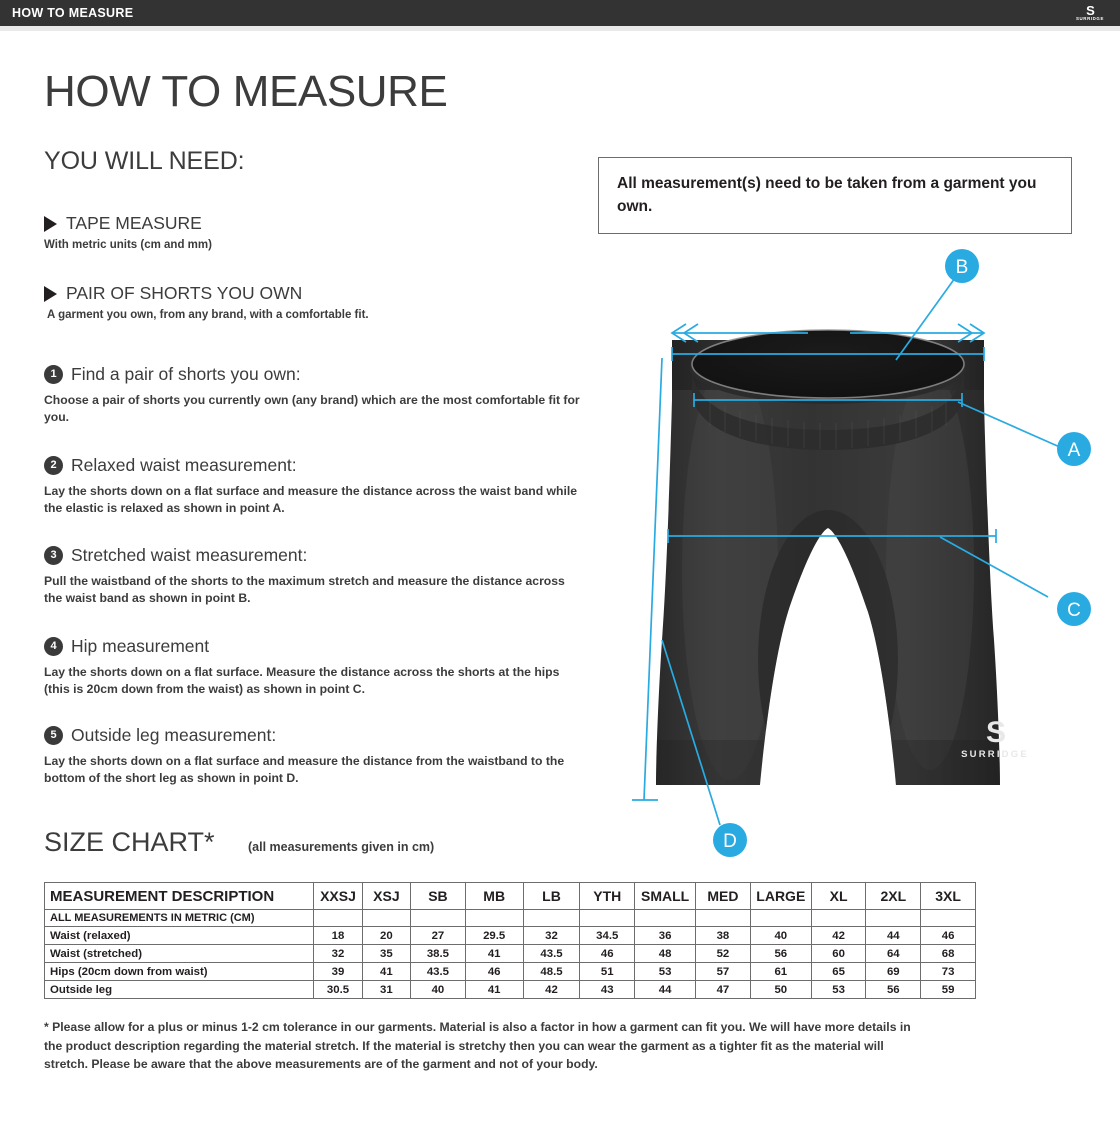  I want to click on cell: 43, so click(607, 989).